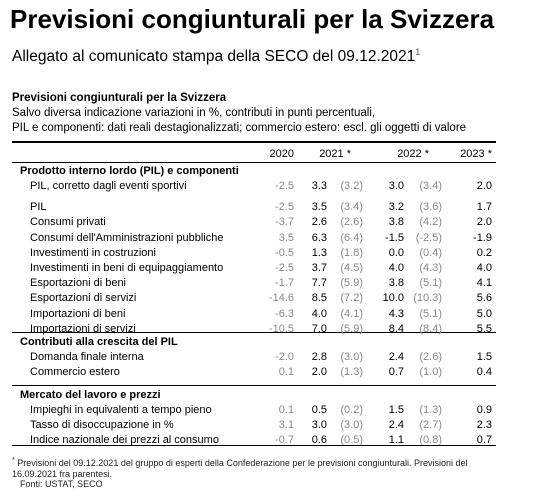 The height and width of the screenshot is (501, 544). Describe the element at coordinates (396, 440) in the screenshot. I see `value-2022: 1.1` at that location.